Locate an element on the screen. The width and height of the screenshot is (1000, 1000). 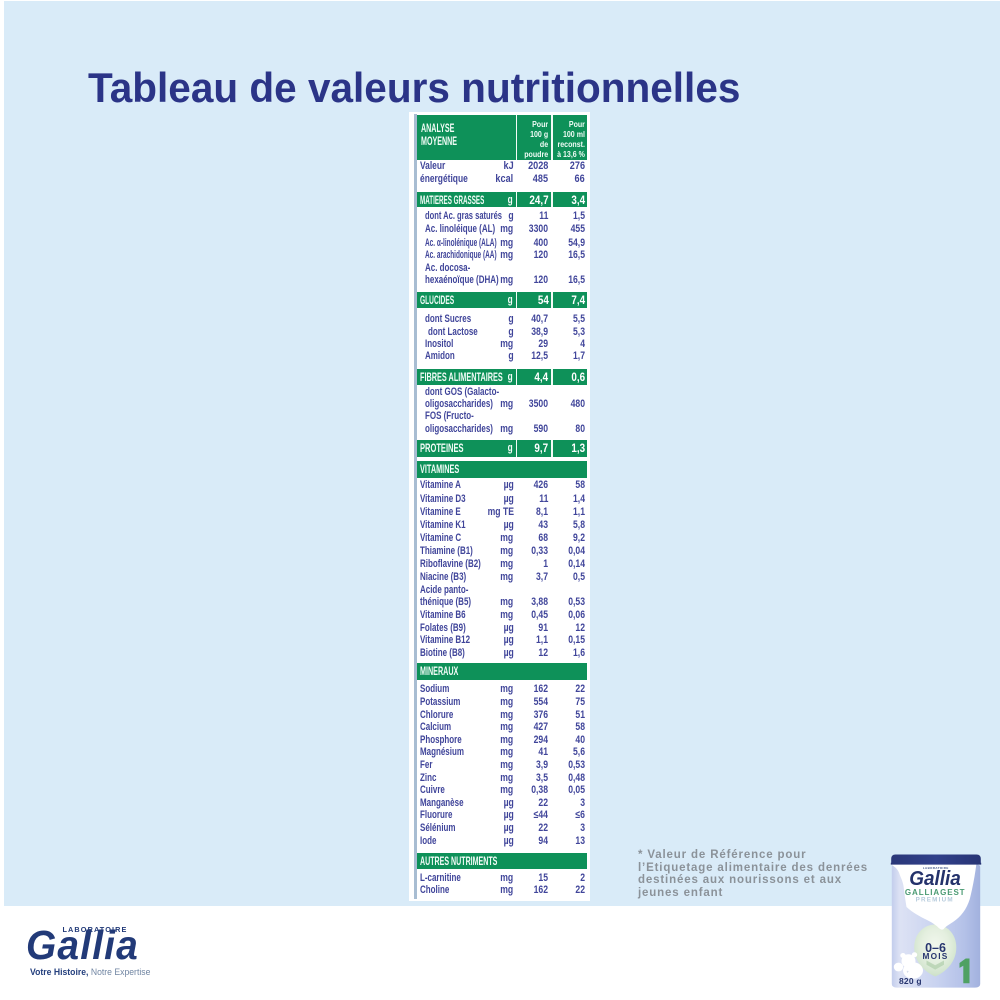
svg-text: 0–6 is located at coordinates (935, 948).